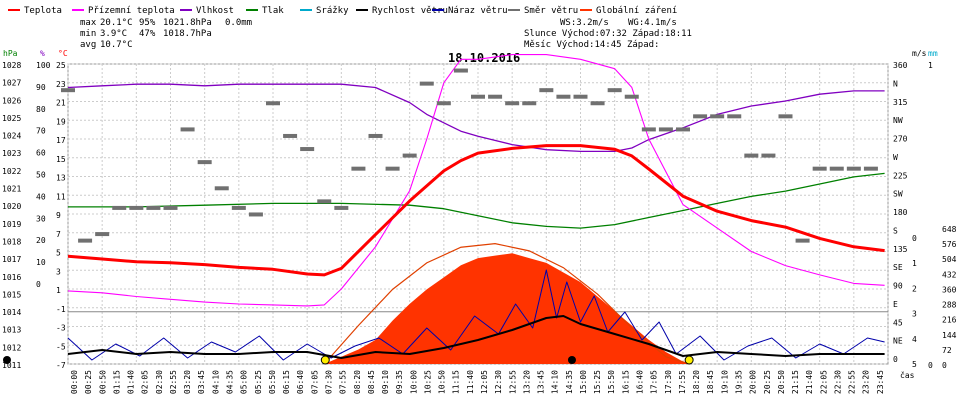  I want to click on stat-avg-label: avg, so click(88, 45).